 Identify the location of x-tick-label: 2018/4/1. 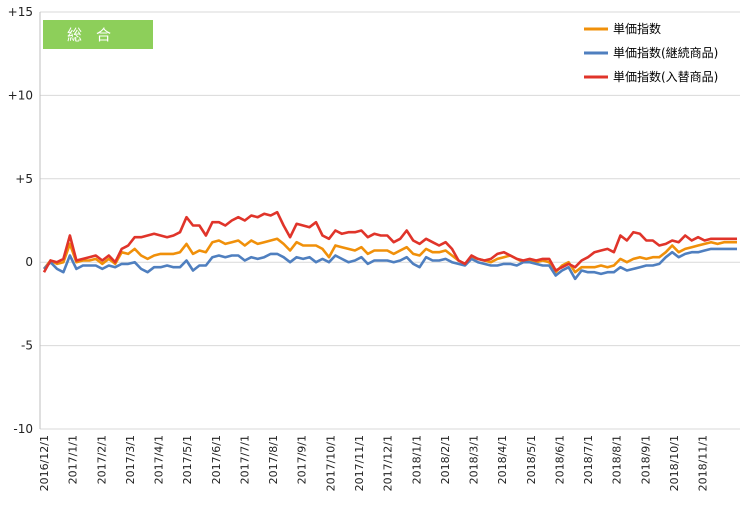
(502, 459).